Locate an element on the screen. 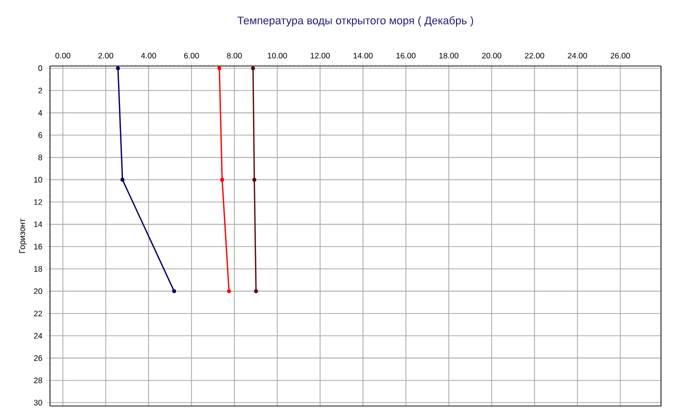 This screenshot has height=419, width=675. y-axis-title: Горизонт is located at coordinates (23, 235).